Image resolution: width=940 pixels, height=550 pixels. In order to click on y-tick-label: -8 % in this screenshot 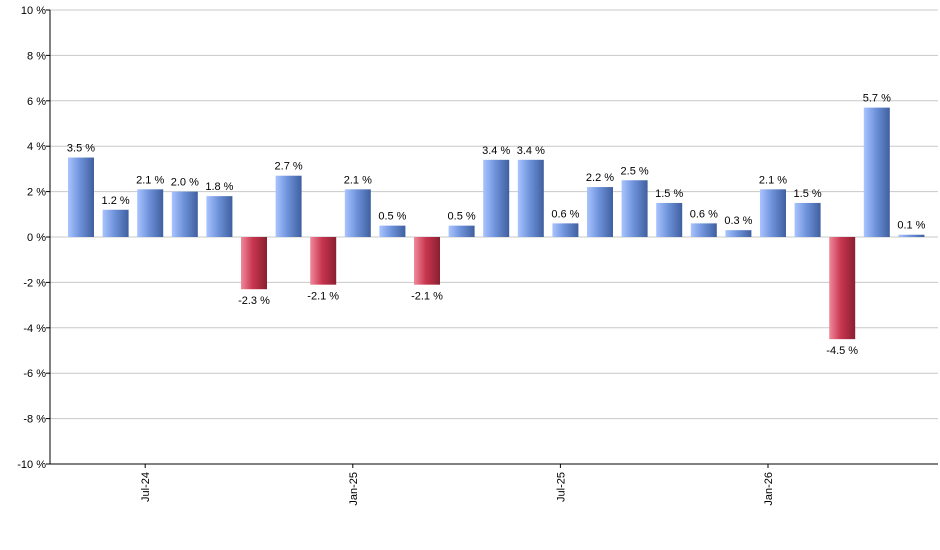, I will do `click(34, 420)`.